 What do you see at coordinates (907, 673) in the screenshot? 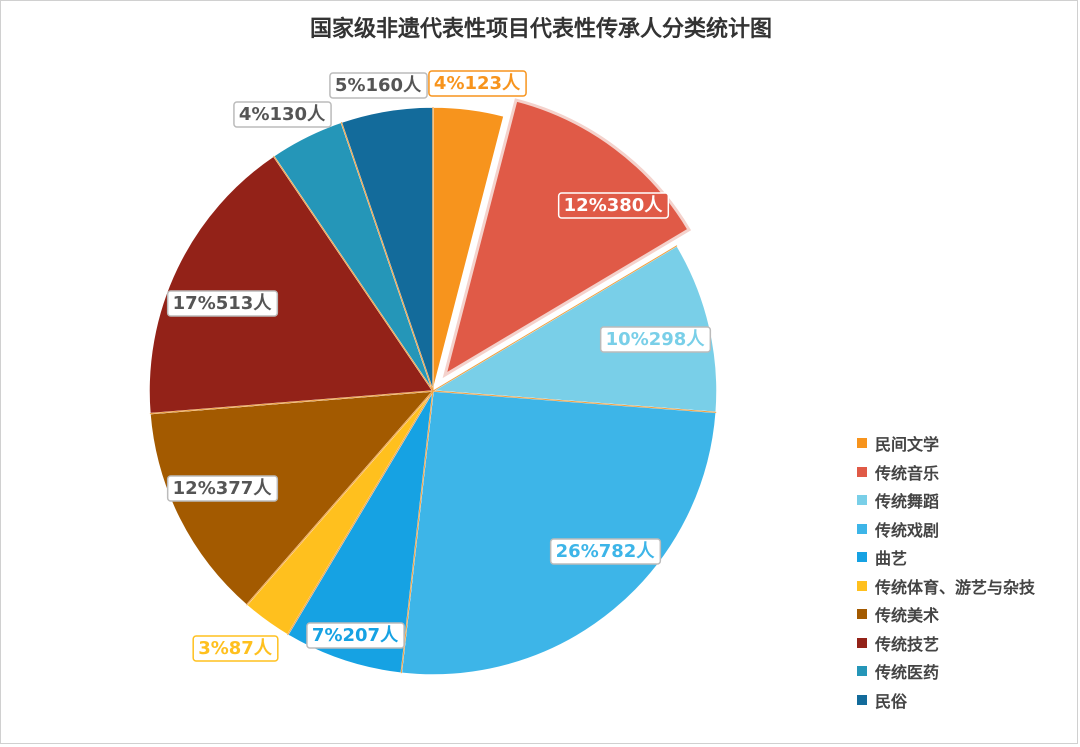
I see `legend-label: 传统医药` at bounding box center [907, 673].